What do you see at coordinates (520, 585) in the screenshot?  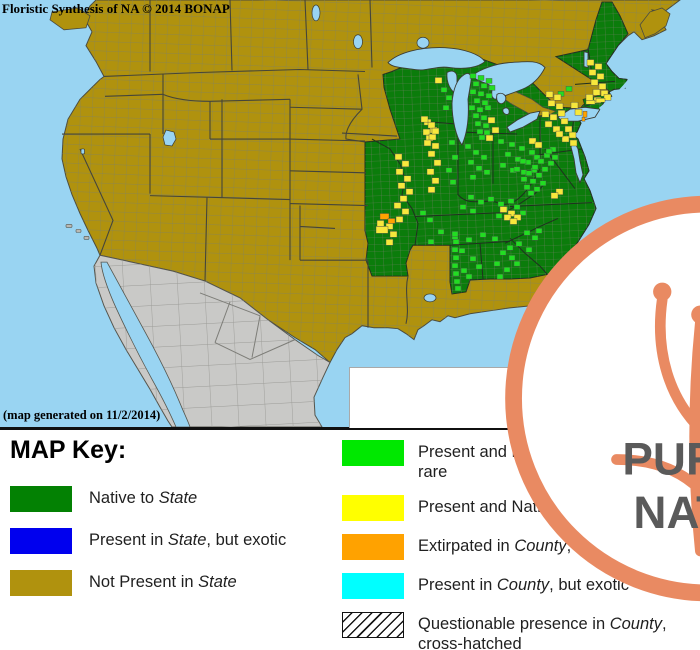 I see `legend-item-county-exotic: Present in County, but exotic` at bounding box center [520, 585].